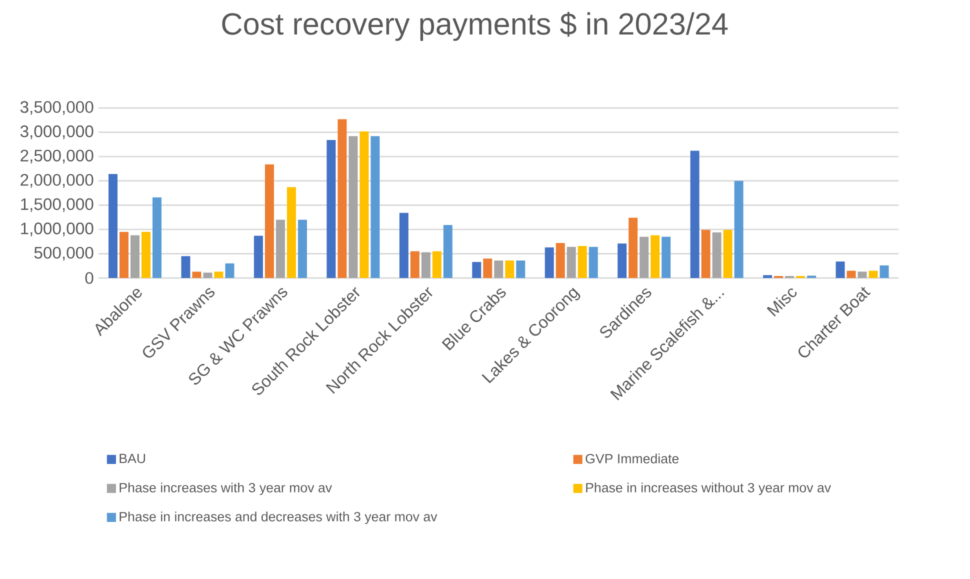 Image resolution: width=970 pixels, height=579 pixels. I want to click on legend-label: GVP Immediate, so click(632, 459).